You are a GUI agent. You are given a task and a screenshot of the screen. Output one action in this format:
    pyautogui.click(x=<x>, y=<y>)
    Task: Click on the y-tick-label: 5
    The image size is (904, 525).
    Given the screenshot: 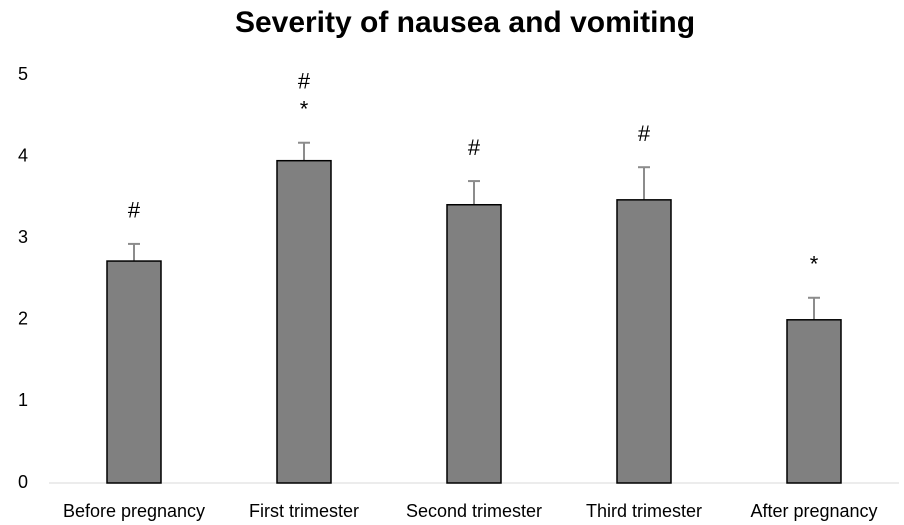 What is the action you would take?
    pyautogui.click(x=23, y=74)
    